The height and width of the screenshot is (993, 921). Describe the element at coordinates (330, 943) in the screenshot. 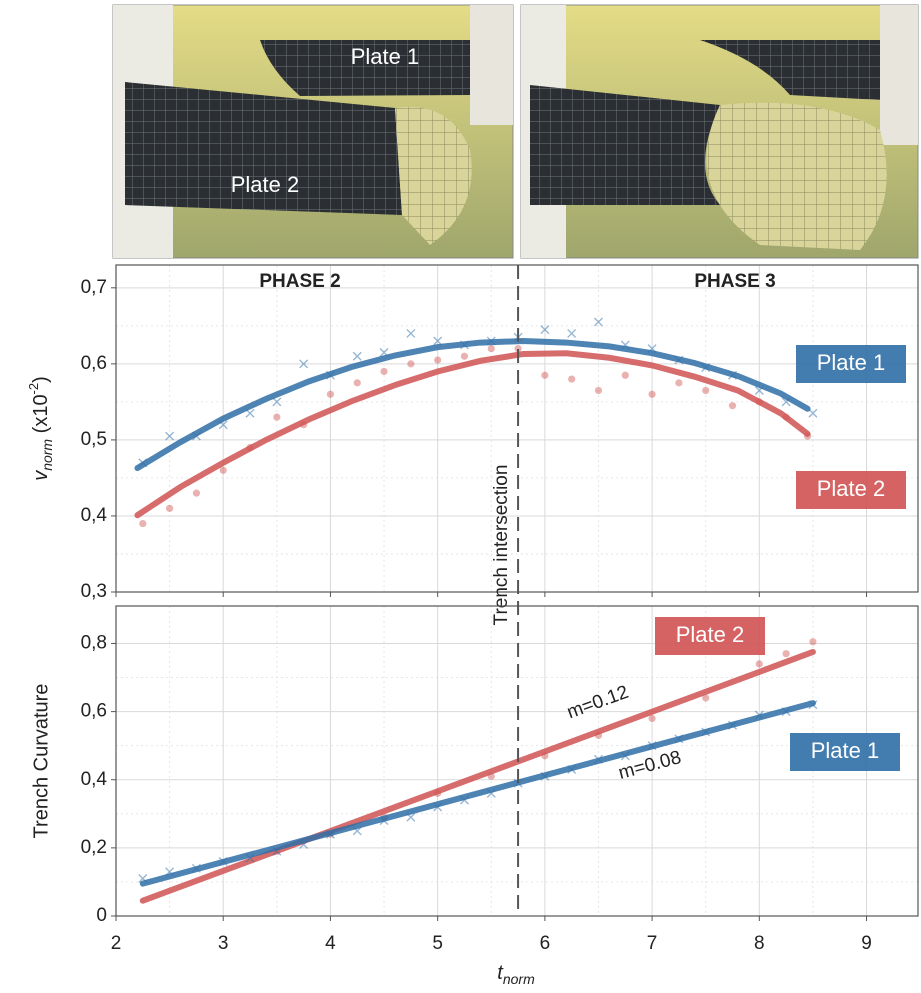

I see `x-tick-label: 4` at that location.